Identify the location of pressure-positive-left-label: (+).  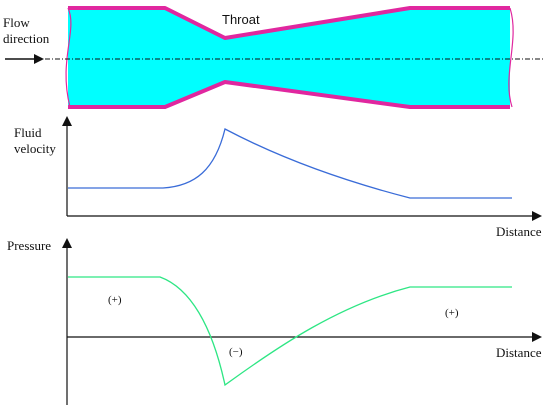
(115, 300).